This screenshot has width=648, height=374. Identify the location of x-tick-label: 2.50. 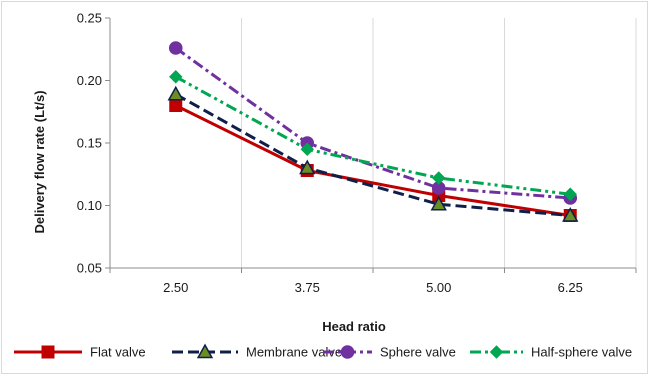
(175, 287).